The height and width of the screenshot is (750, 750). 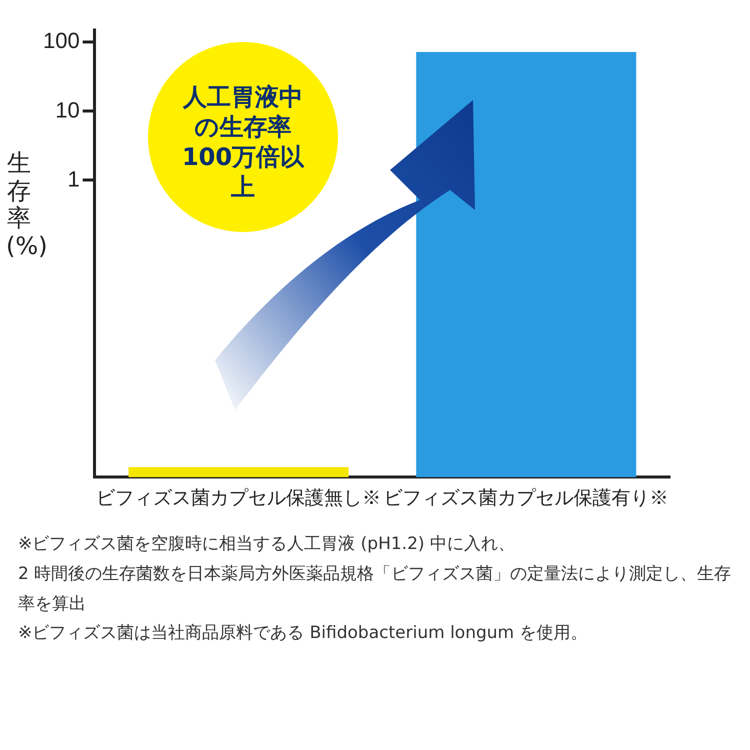 What do you see at coordinates (67, 109) in the screenshot?
I see `y-tick-label: 10` at bounding box center [67, 109].